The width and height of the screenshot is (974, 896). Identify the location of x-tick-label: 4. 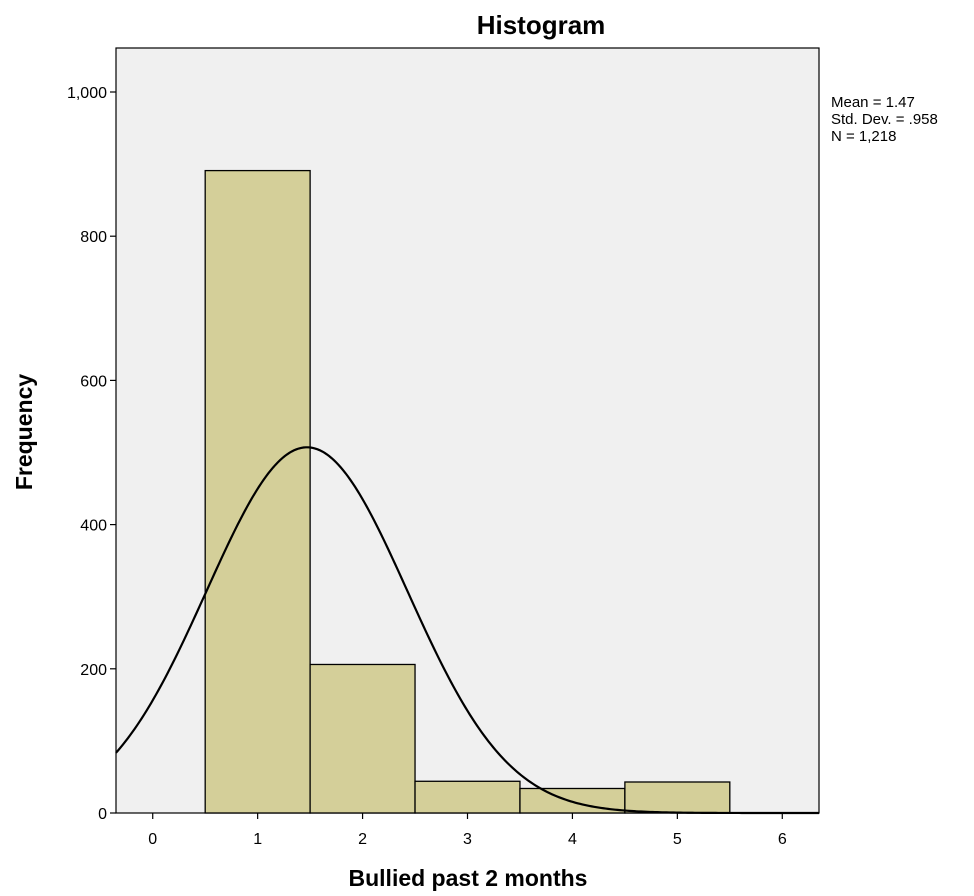
(572, 839).